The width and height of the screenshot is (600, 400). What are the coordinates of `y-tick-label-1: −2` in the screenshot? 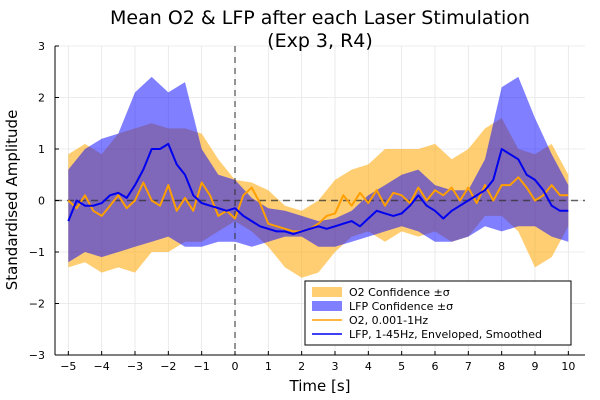 It's located at (37, 304).